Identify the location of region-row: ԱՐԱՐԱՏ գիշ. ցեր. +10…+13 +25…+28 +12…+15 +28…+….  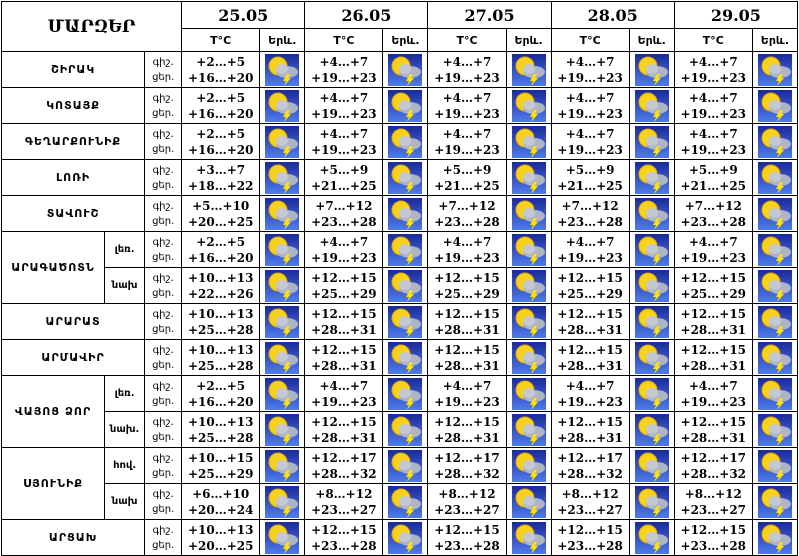
(399, 321).